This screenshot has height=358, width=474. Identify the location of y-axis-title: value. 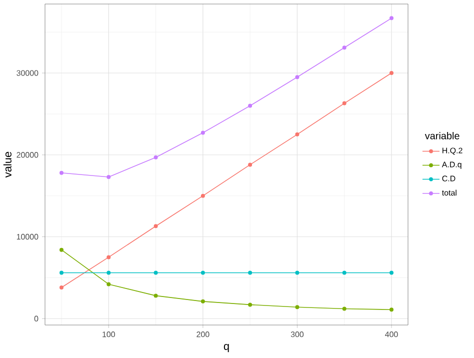
(7, 165).